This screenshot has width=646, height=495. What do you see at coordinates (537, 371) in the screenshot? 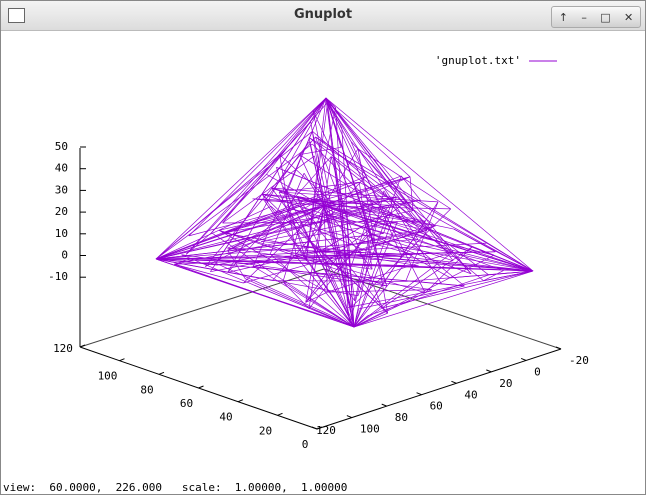
I see `right-tick-label: 0` at bounding box center [537, 371].